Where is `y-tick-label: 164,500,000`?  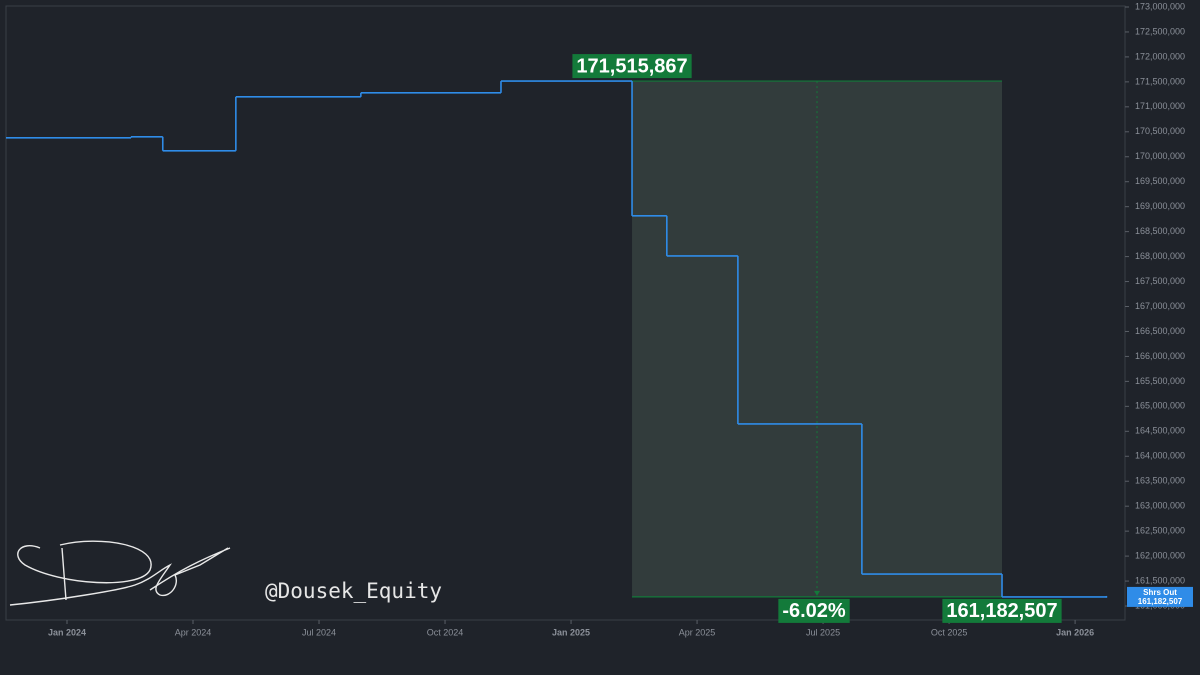 y-tick-label: 164,500,000 is located at coordinates (1160, 431).